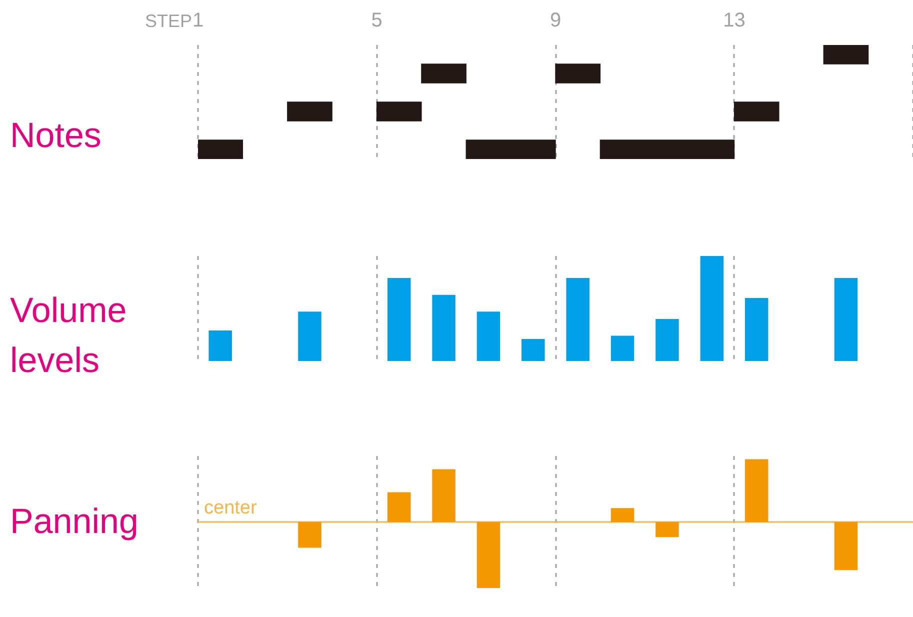 Image resolution: width=913 pixels, height=617 pixels. Describe the element at coordinates (231, 508) in the screenshot. I see `ref-line-label: center` at that location.